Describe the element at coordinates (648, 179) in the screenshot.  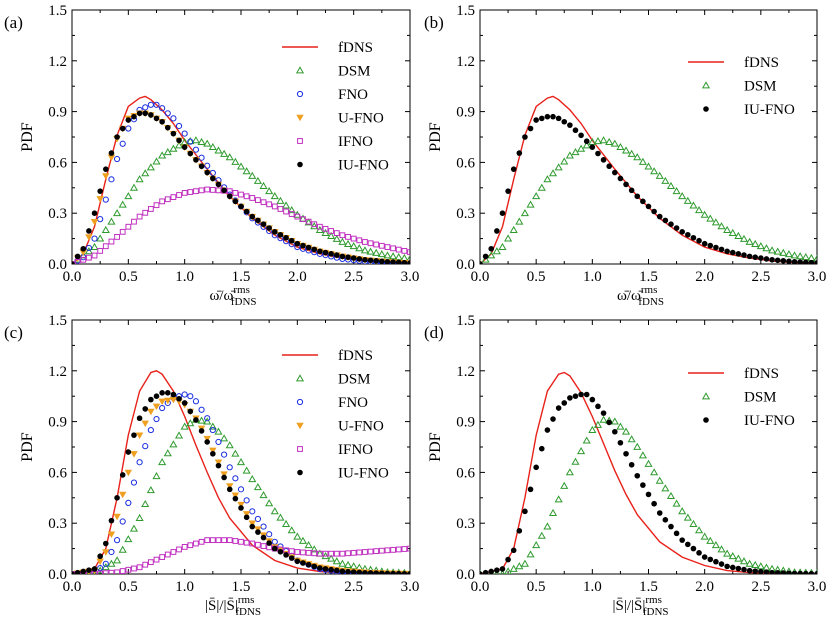
I see `series-fdns-line` at that location.